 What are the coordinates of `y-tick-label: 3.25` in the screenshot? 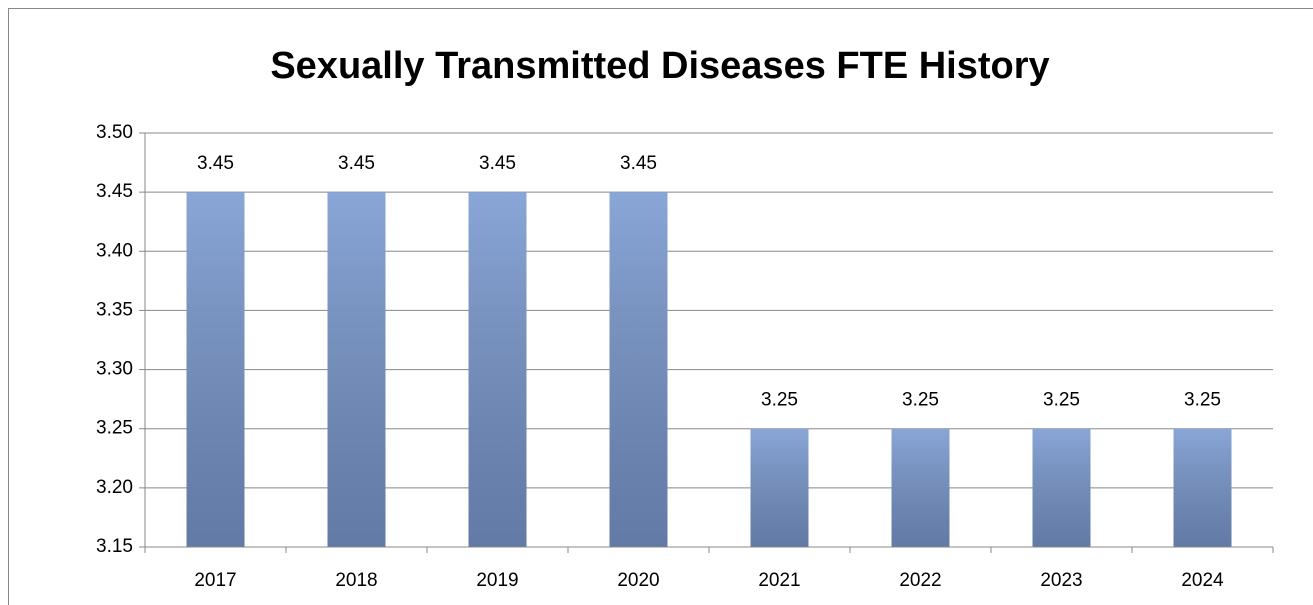 It's located at (114, 428).